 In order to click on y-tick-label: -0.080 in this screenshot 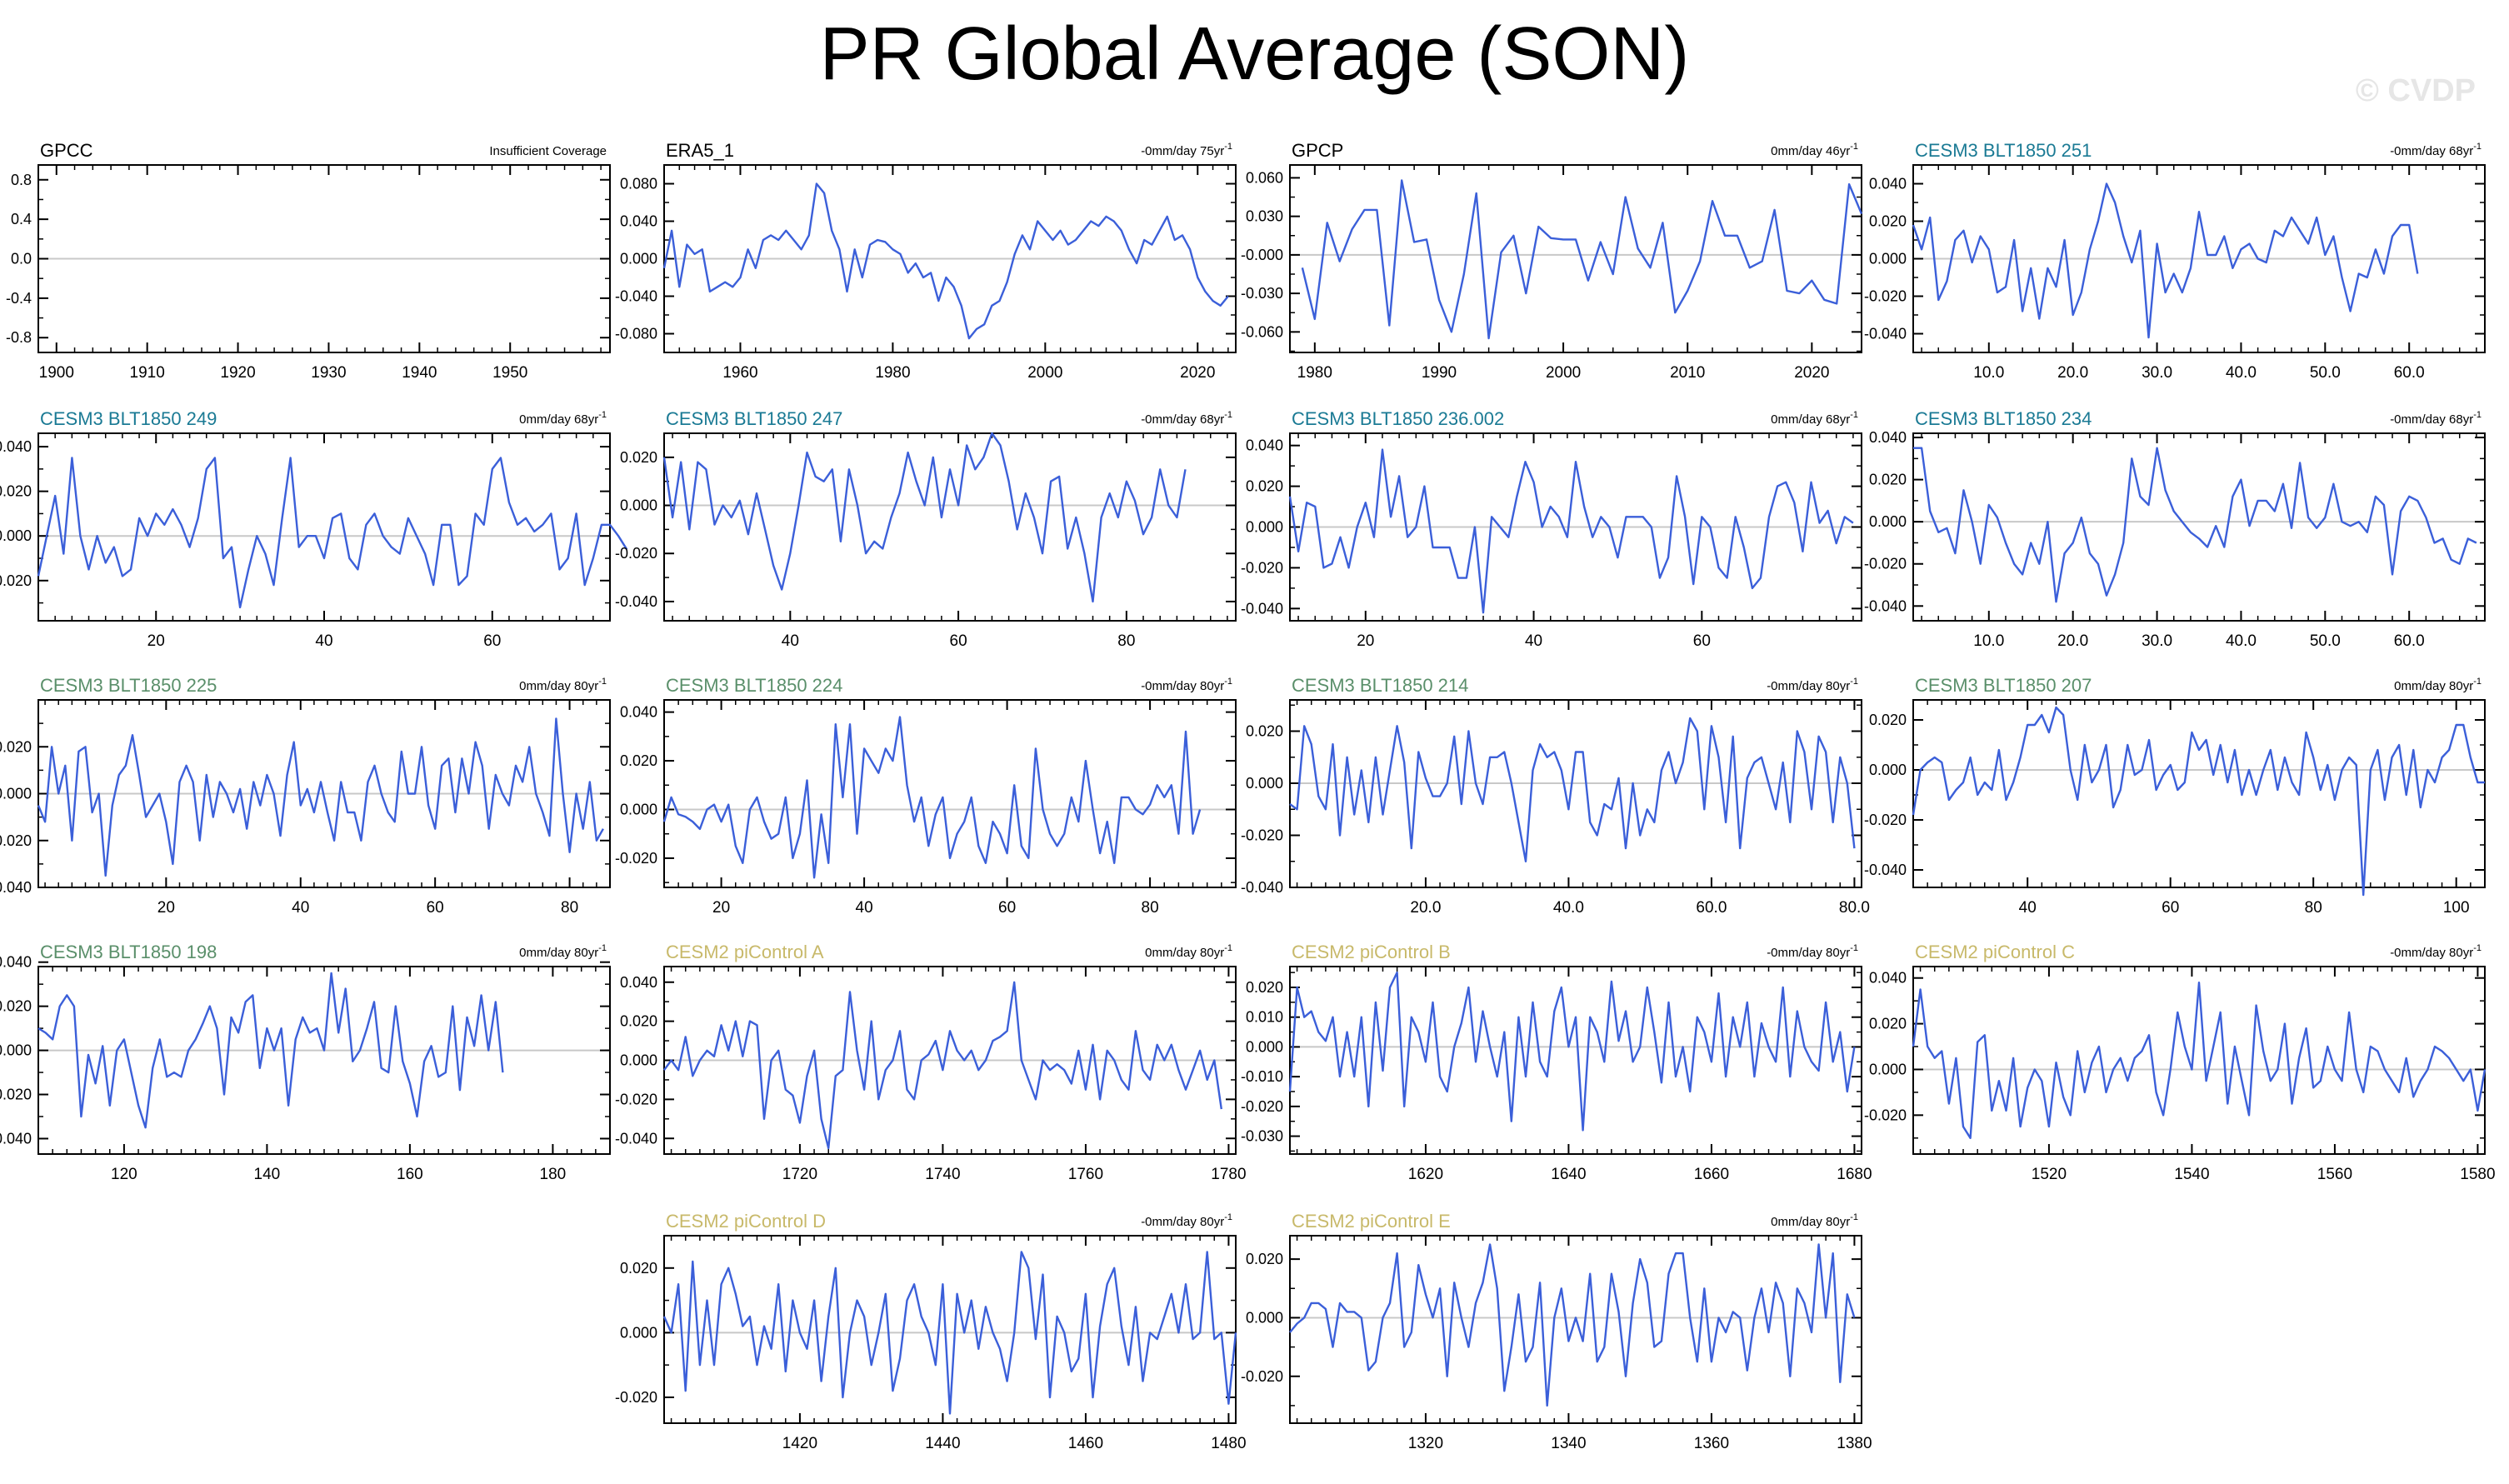, I will do `click(636, 334)`.